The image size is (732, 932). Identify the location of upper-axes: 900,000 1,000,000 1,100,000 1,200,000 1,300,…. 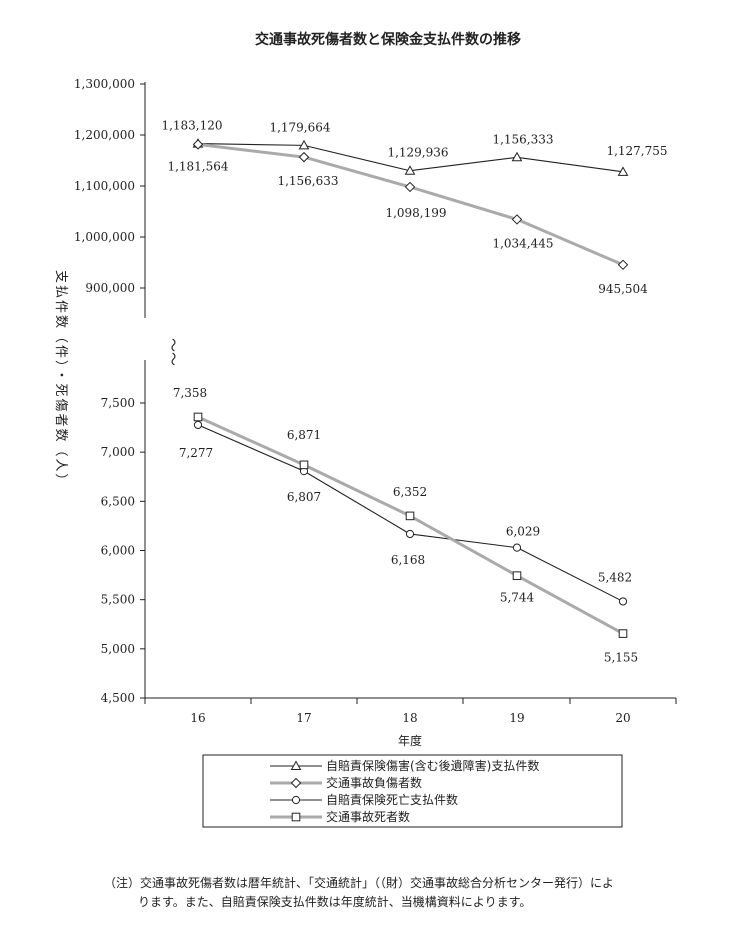
(110, 197).